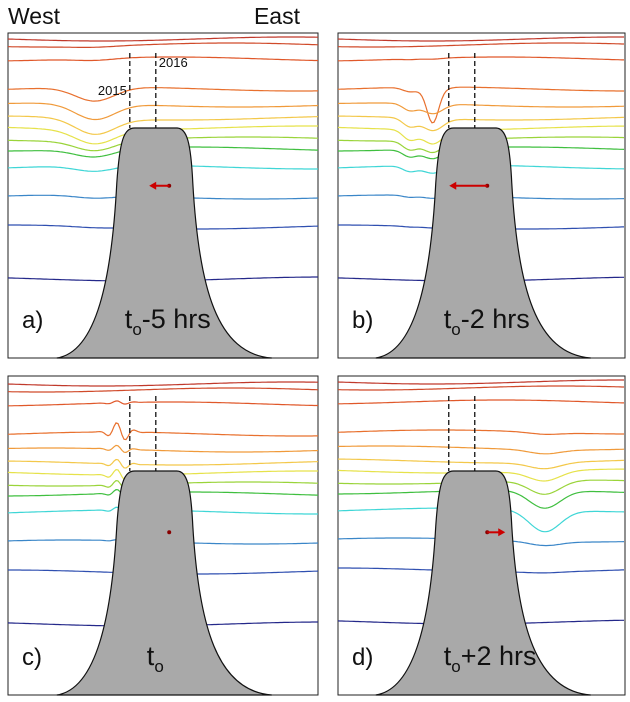  Describe the element at coordinates (32, 320) in the screenshot. I see `panel-letter: a)` at that location.